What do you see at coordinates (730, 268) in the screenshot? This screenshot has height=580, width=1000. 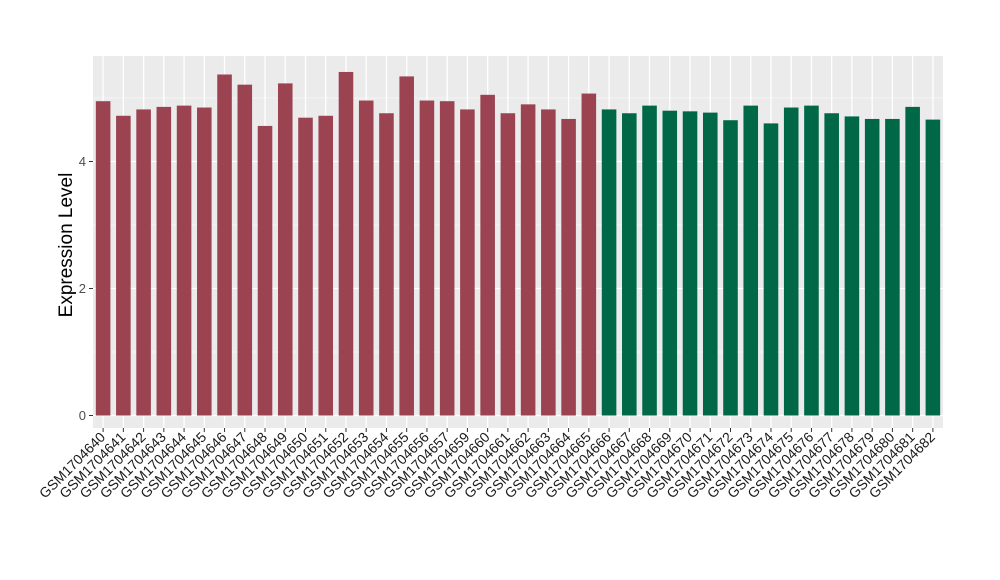 I see `bar-GSM1704672` at bounding box center [730, 268].